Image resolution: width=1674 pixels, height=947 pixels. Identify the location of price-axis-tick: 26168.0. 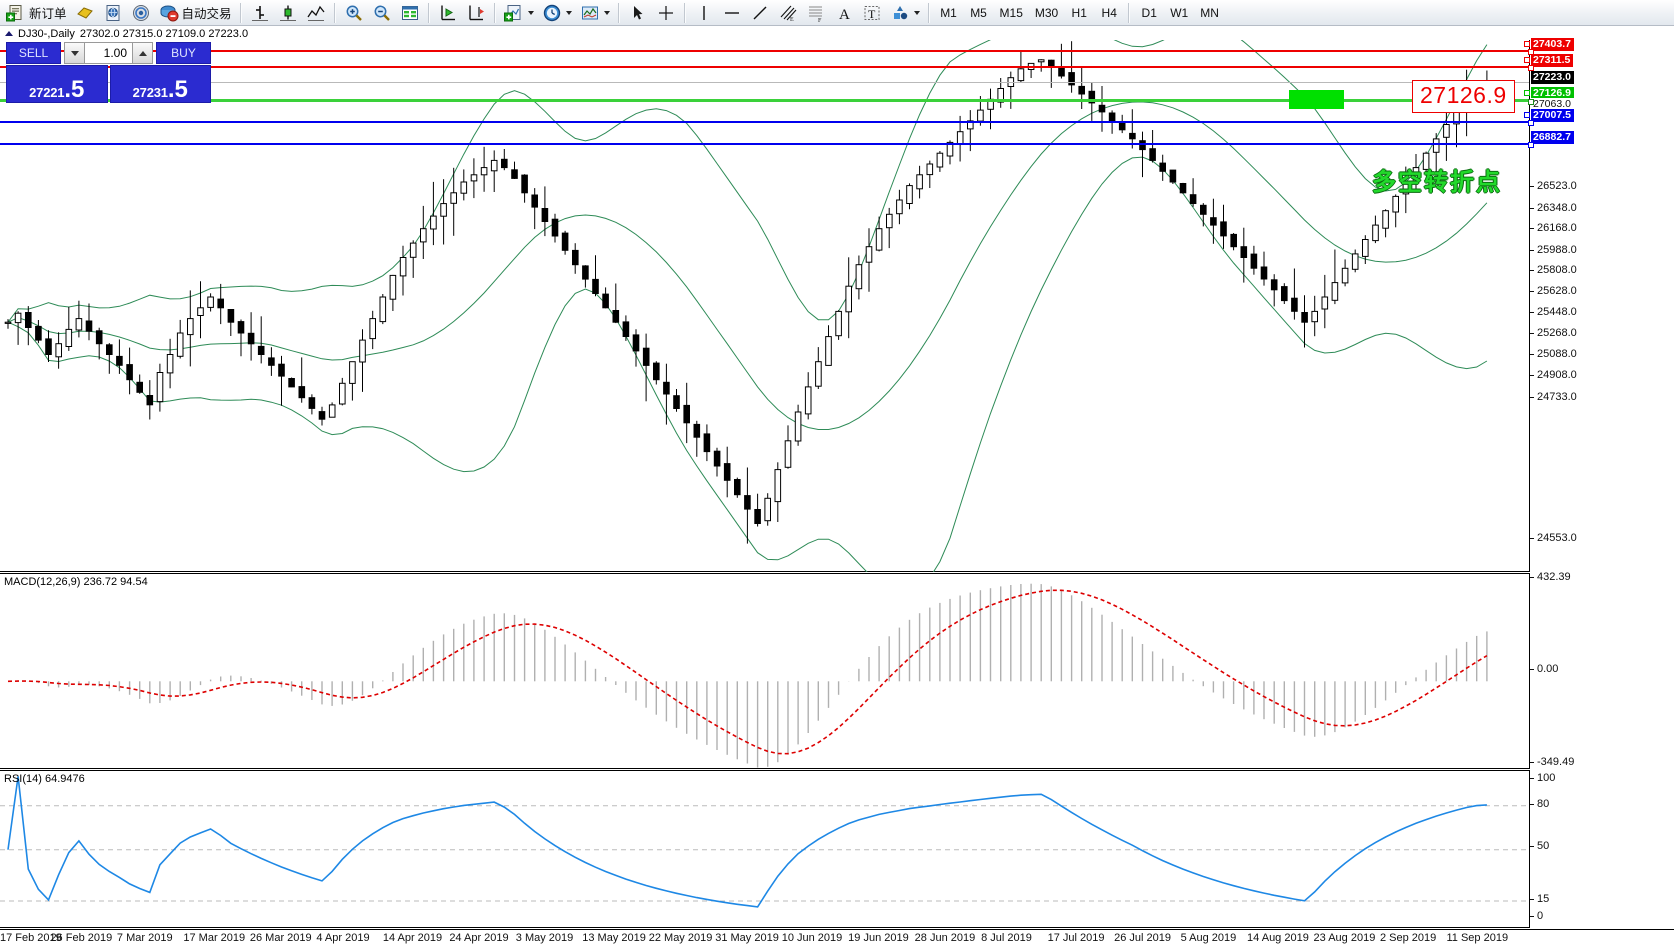
(1553, 228).